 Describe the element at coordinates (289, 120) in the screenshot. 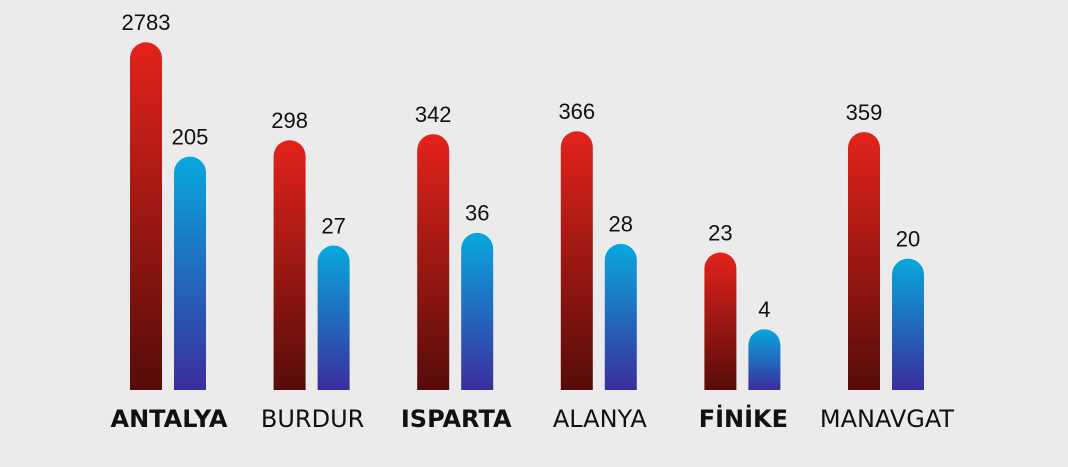

I see `value-label: 298` at that location.